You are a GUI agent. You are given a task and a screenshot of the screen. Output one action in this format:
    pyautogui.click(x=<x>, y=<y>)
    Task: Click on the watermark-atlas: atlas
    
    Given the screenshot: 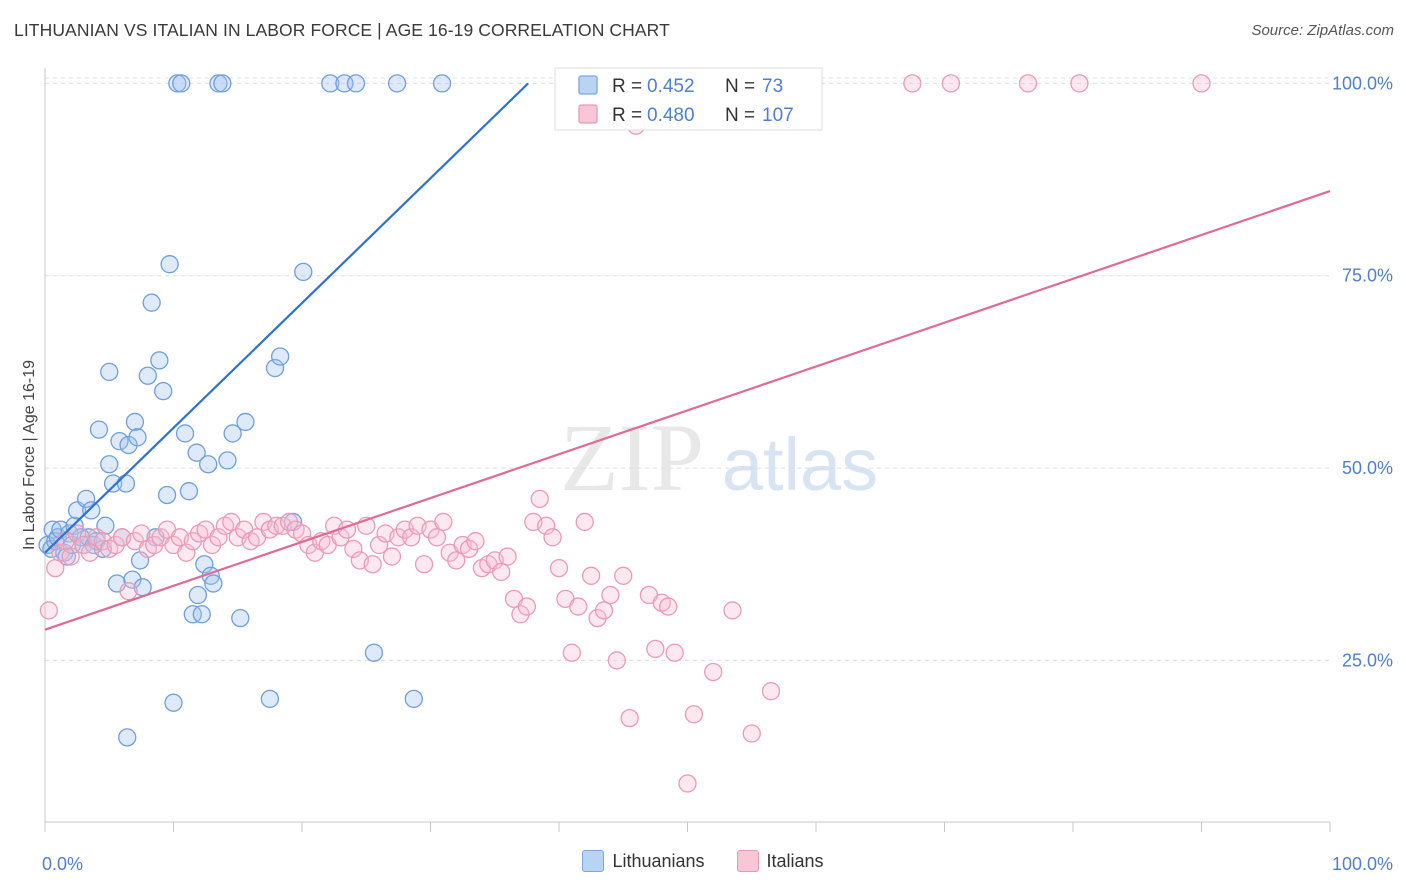 What is the action you would take?
    pyautogui.click(x=800, y=464)
    